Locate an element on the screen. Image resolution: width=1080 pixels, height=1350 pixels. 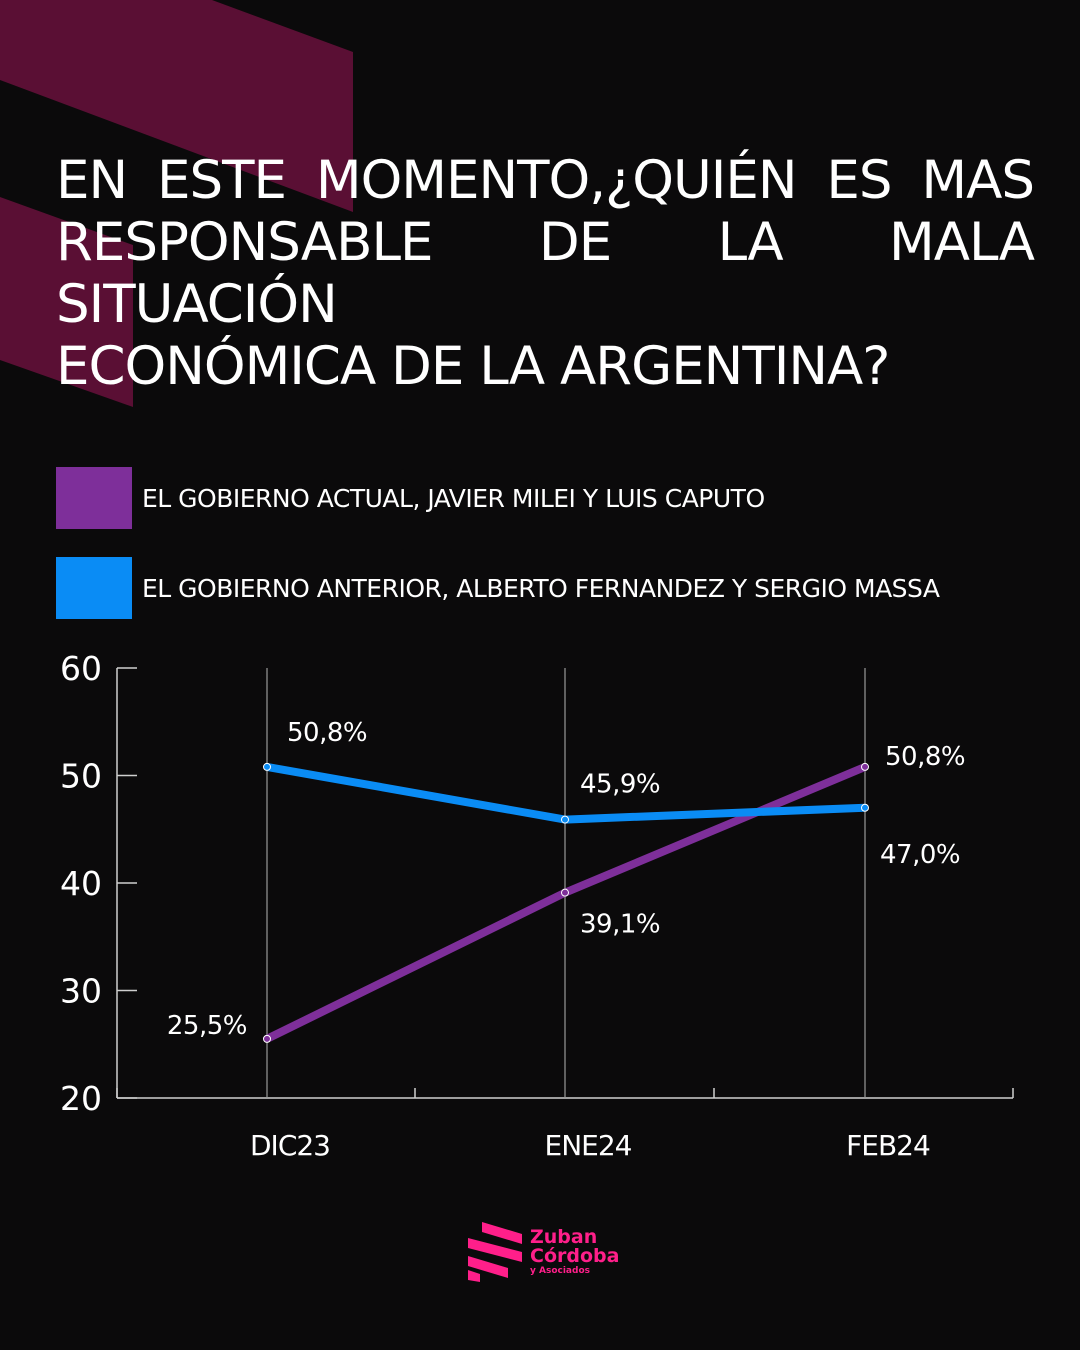
brand-logo: Zuban Córdoba y Asociados is located at coordinates (542, 1252).